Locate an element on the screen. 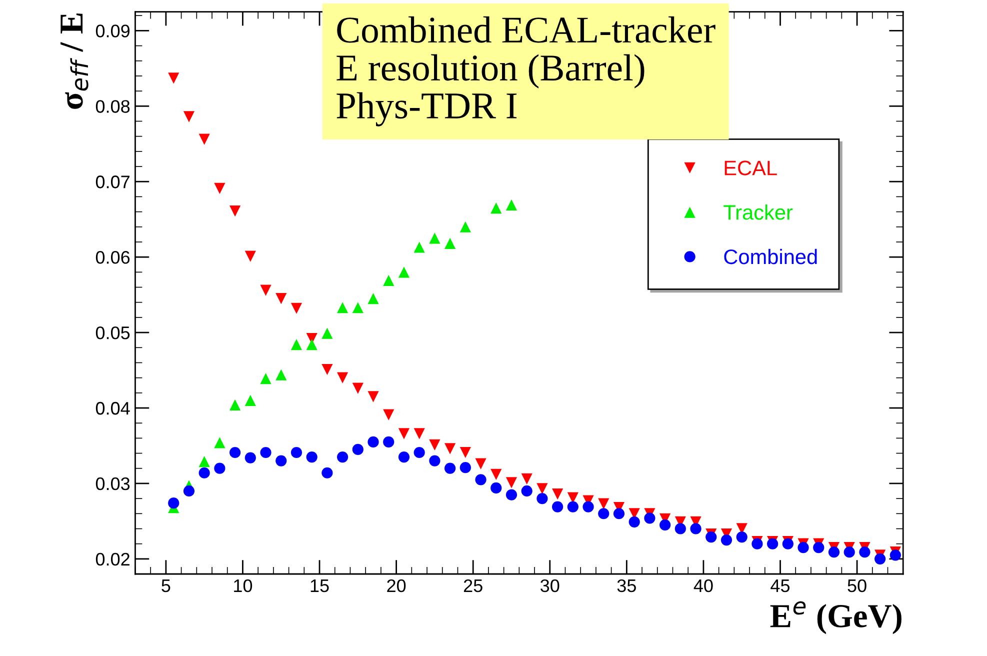 This screenshot has height=656, width=987. x-tick-label: 25 is located at coordinates (473, 585).